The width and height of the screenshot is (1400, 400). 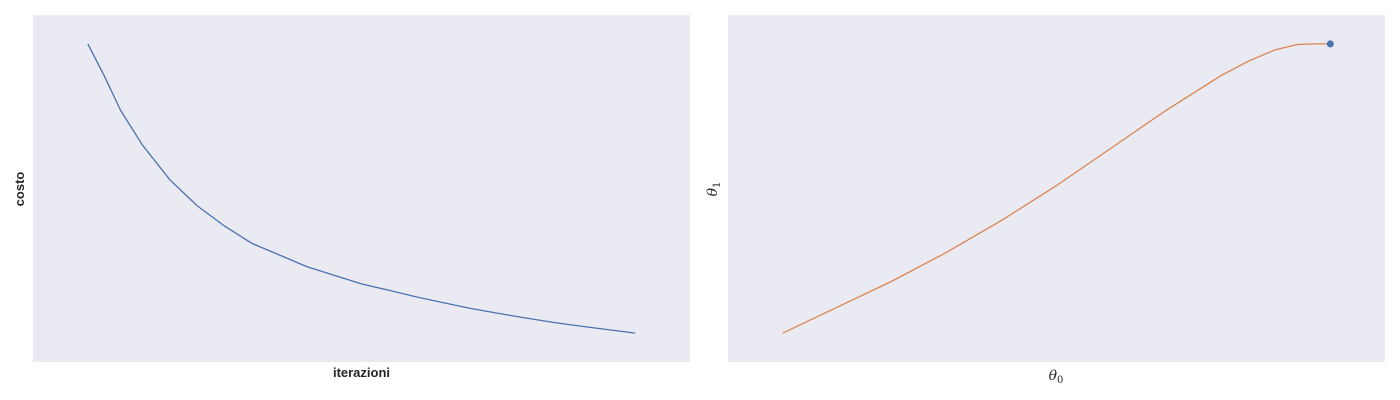 What do you see at coordinates (19, 189) in the screenshot?
I see `cost-ylabel: costo` at bounding box center [19, 189].